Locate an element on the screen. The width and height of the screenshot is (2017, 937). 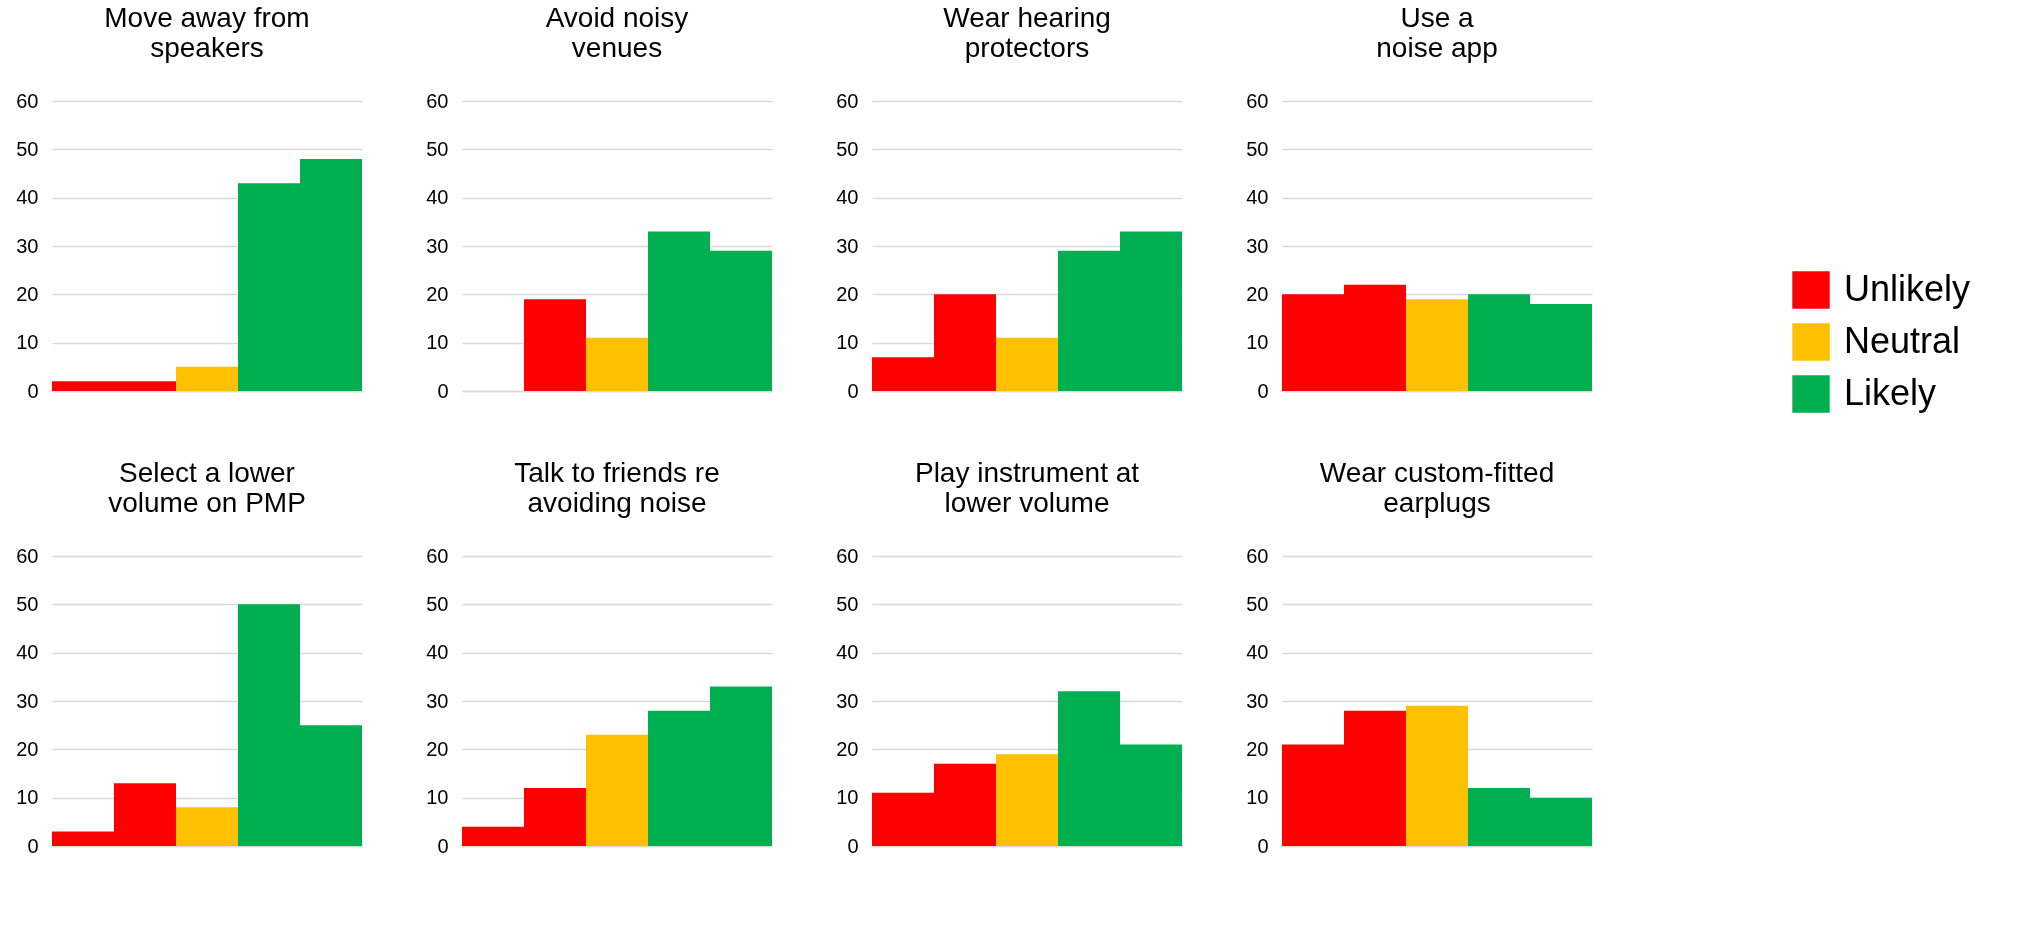
chart-title: Select a lower volume on PMP is located at coordinates (207, 487).